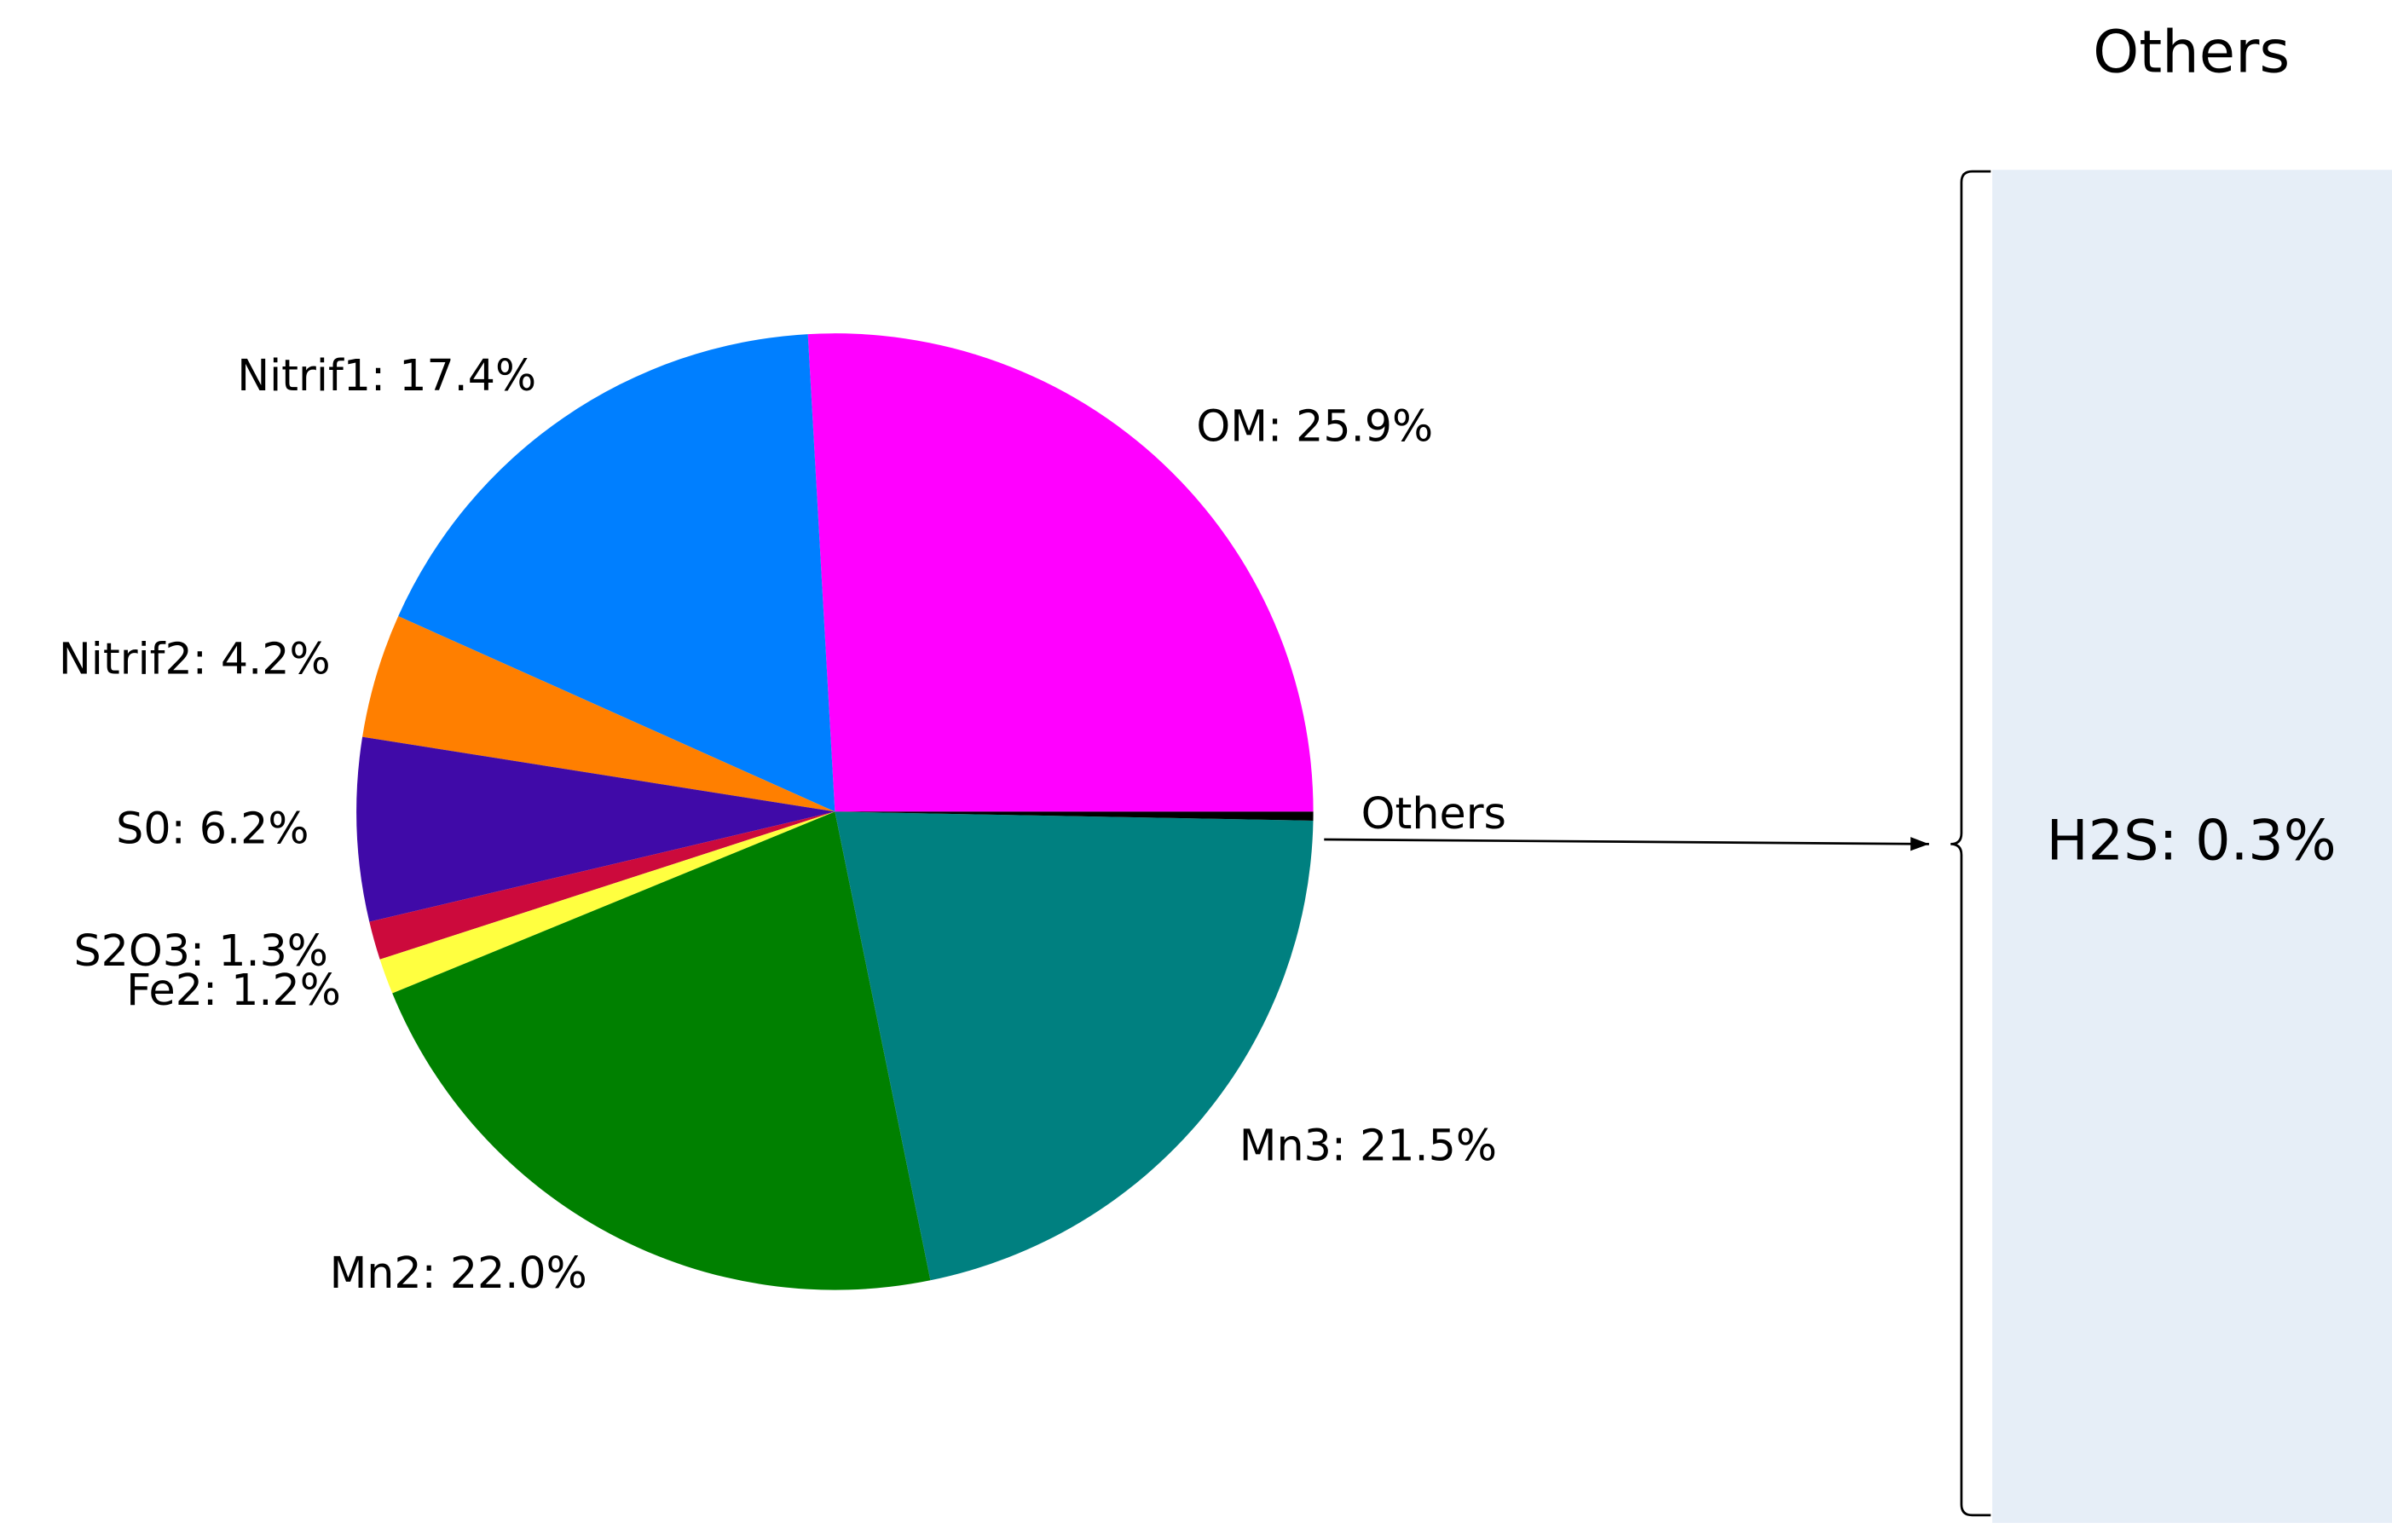 The width and height of the screenshot is (2392, 1540). Describe the element at coordinates (233, 990) in the screenshot. I see `slice-label: Fe2: 1.2%` at that location.